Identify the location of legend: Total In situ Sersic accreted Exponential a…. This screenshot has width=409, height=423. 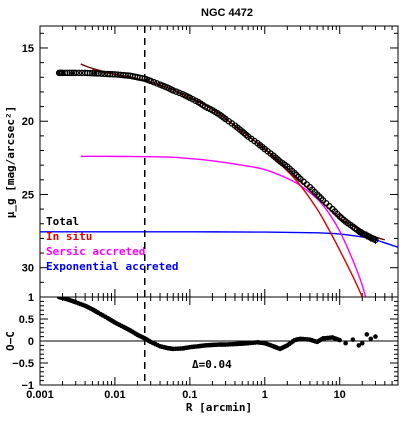
(112, 244).